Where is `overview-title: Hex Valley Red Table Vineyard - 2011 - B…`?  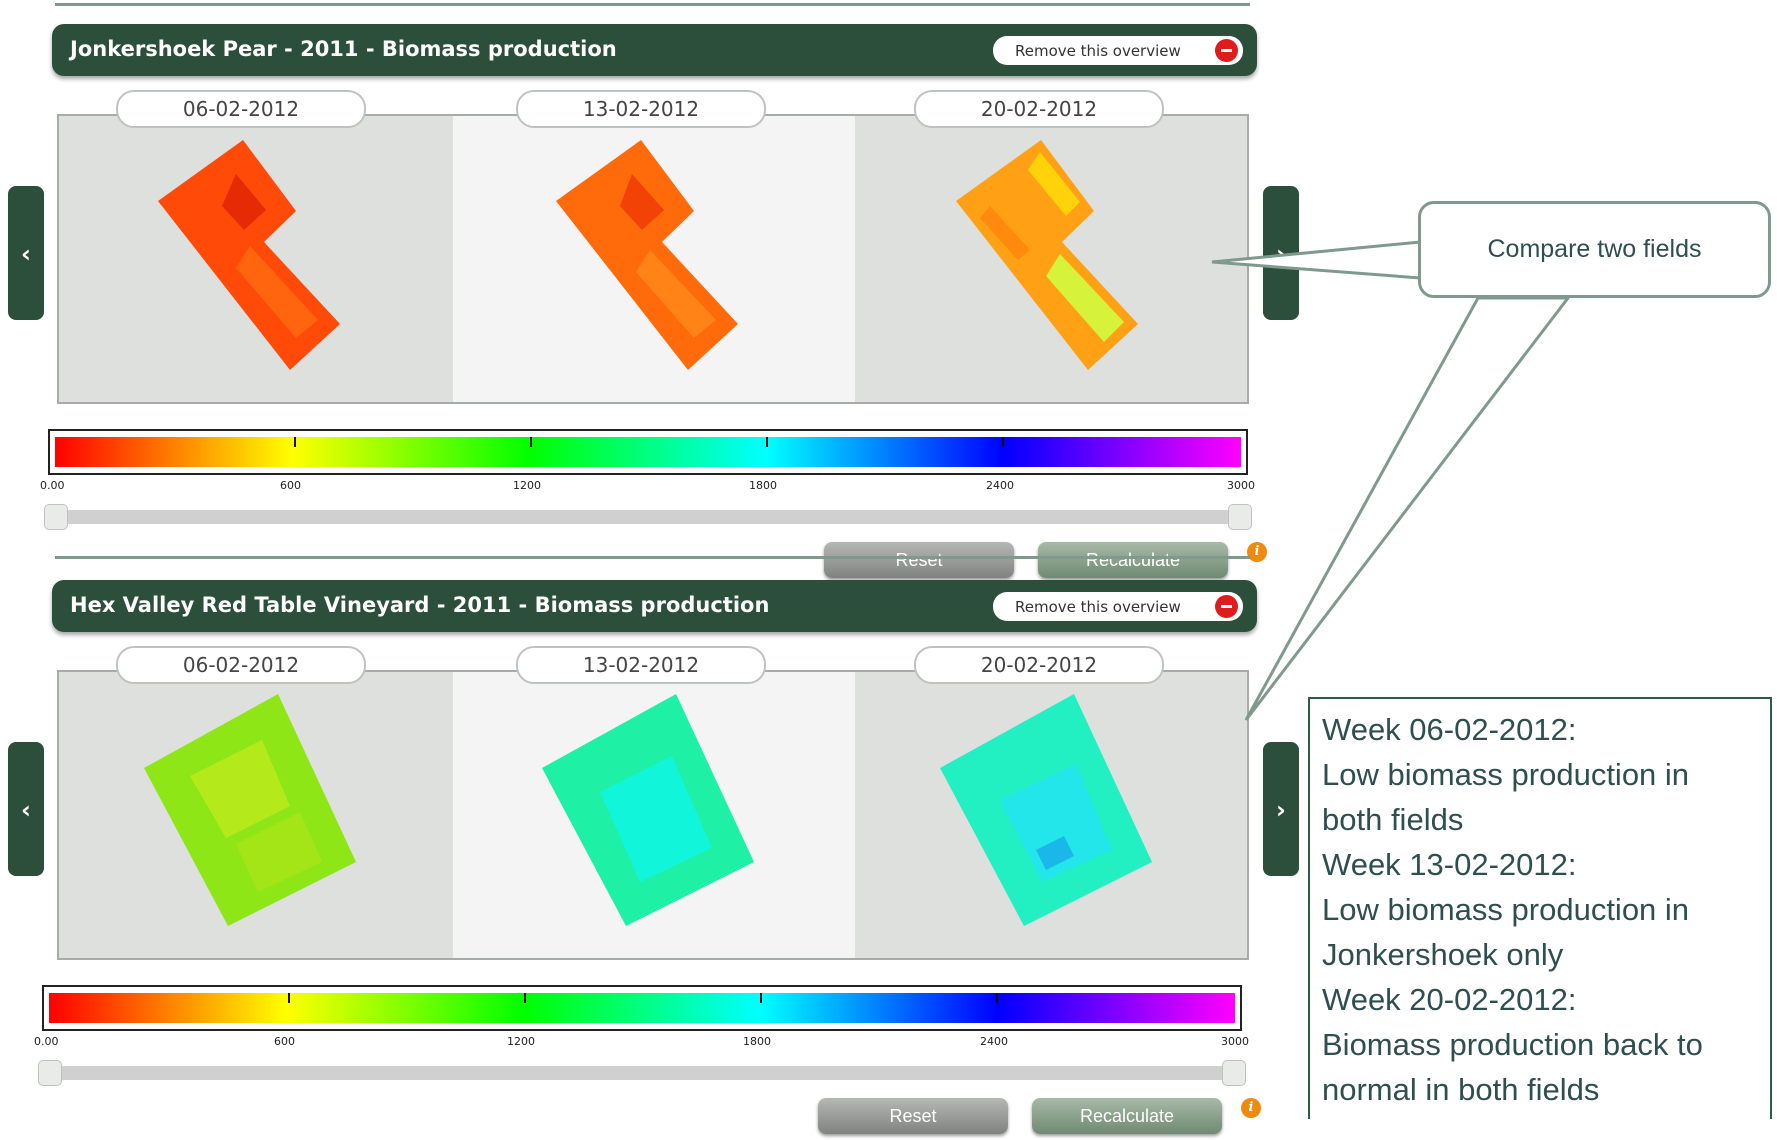
overview-title: Hex Valley Red Table Vineyard - 2011 - B… is located at coordinates (420, 605).